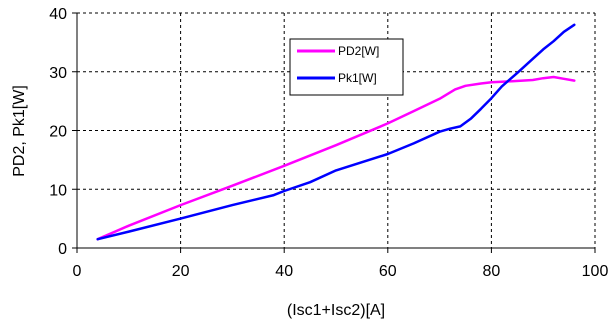  Describe the element at coordinates (181, 271) in the screenshot. I see `x-tick-label: 20` at that location.